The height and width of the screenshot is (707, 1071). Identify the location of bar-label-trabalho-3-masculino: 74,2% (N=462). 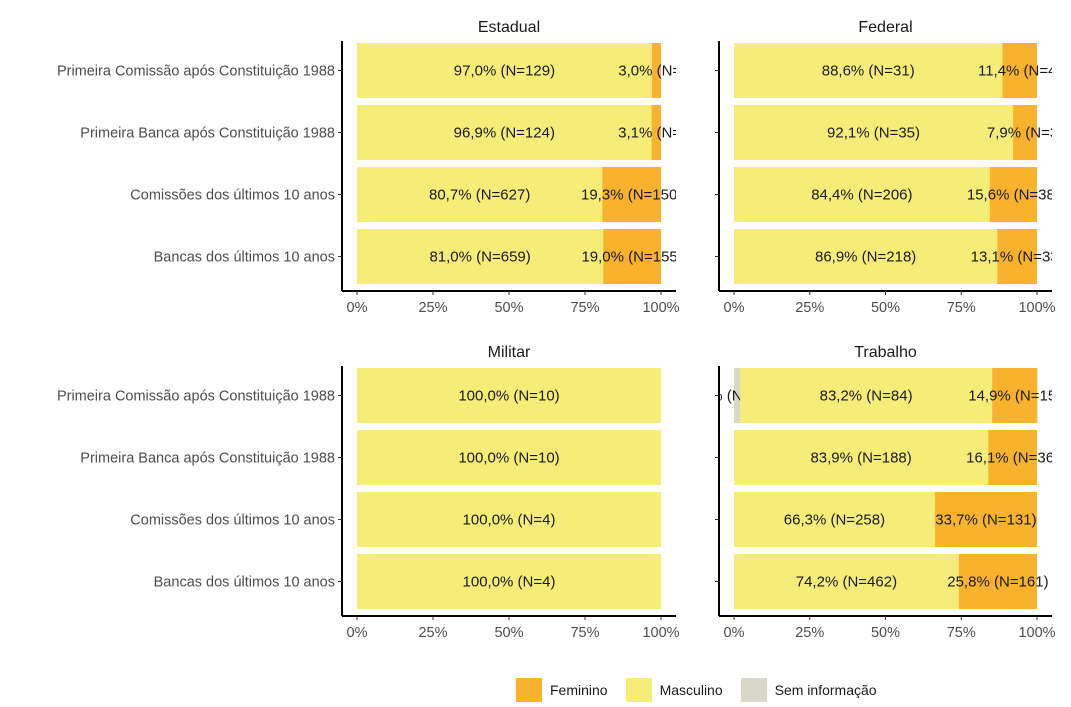
(846, 582).